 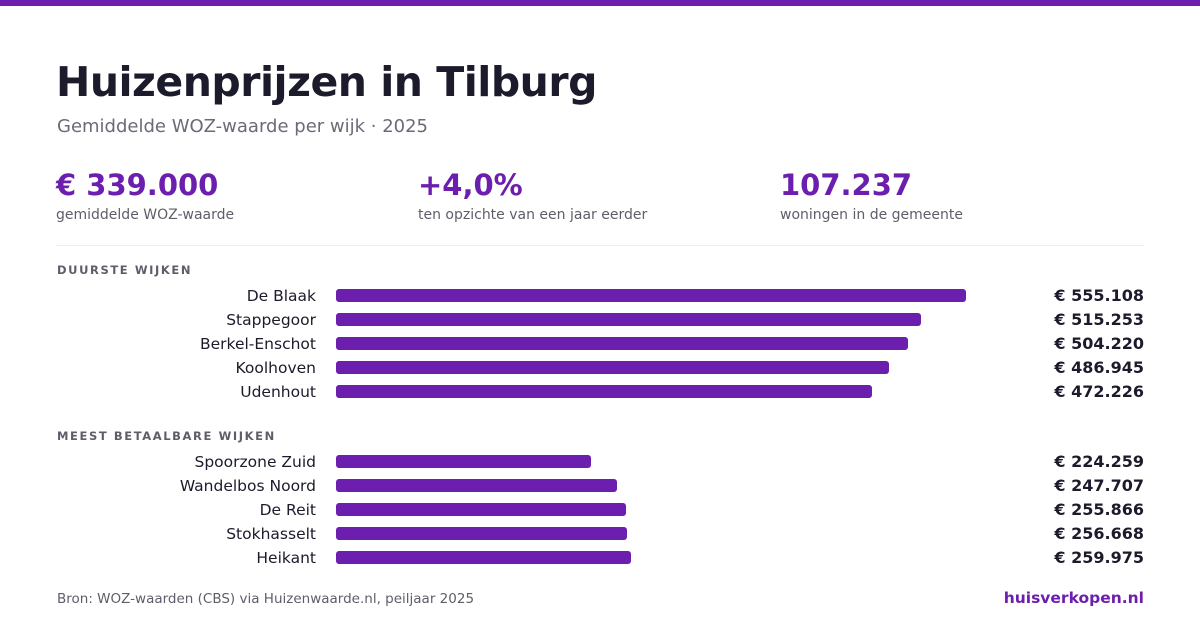 What do you see at coordinates (1099, 485) in the screenshot?
I see `bar-value-label: € 247.707` at bounding box center [1099, 485].